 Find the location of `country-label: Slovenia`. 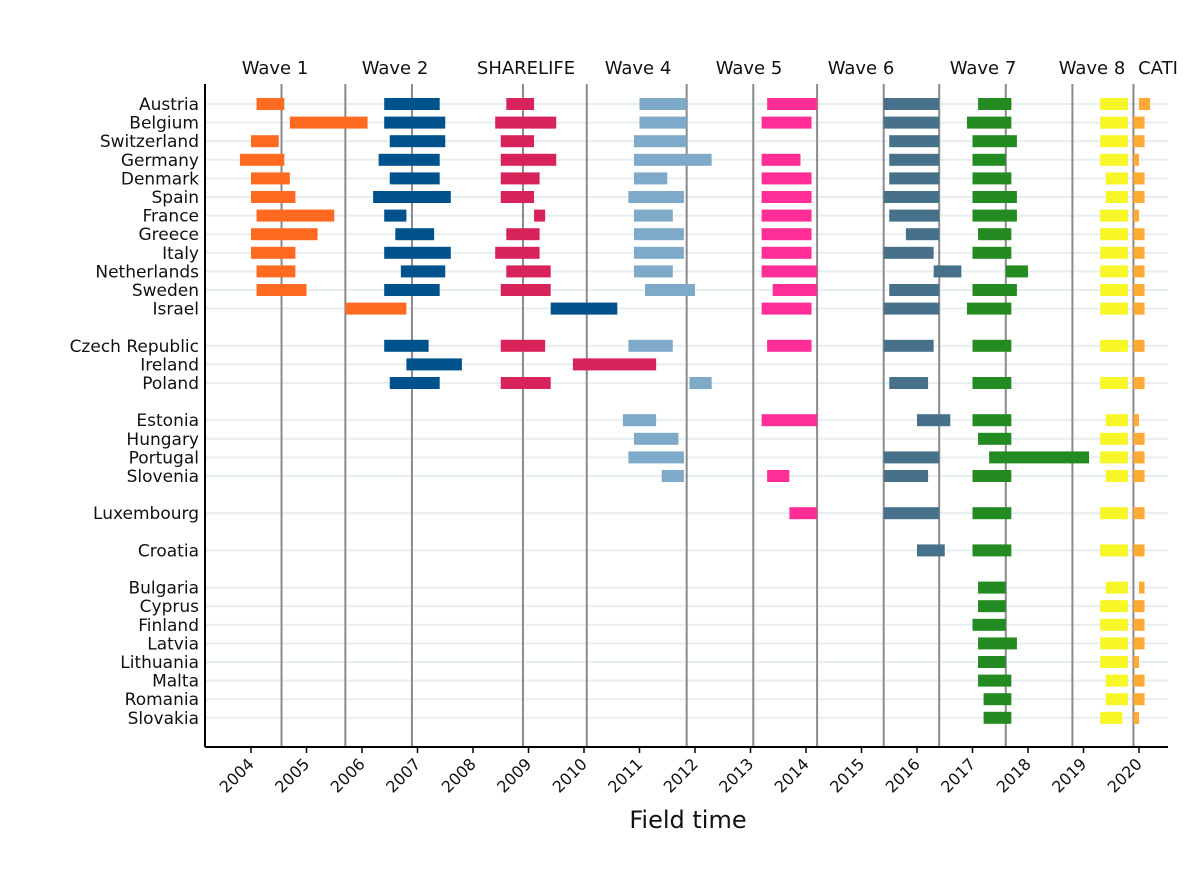

country-label: Slovenia is located at coordinates (163, 477).